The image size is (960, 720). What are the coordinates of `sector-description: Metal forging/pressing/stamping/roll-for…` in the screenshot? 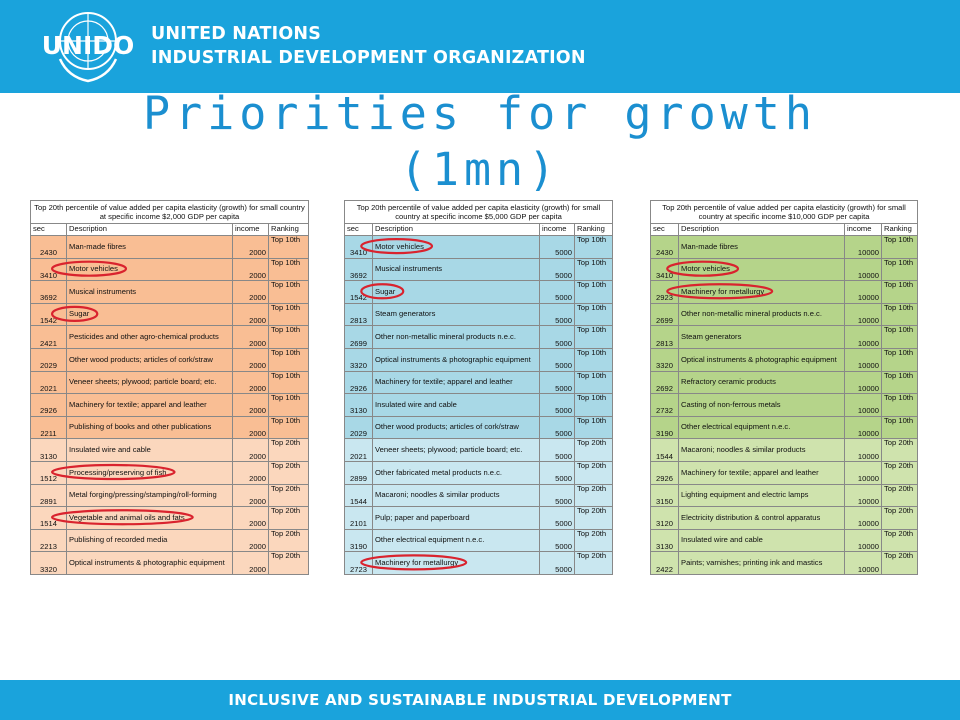 It's located at (149, 495).